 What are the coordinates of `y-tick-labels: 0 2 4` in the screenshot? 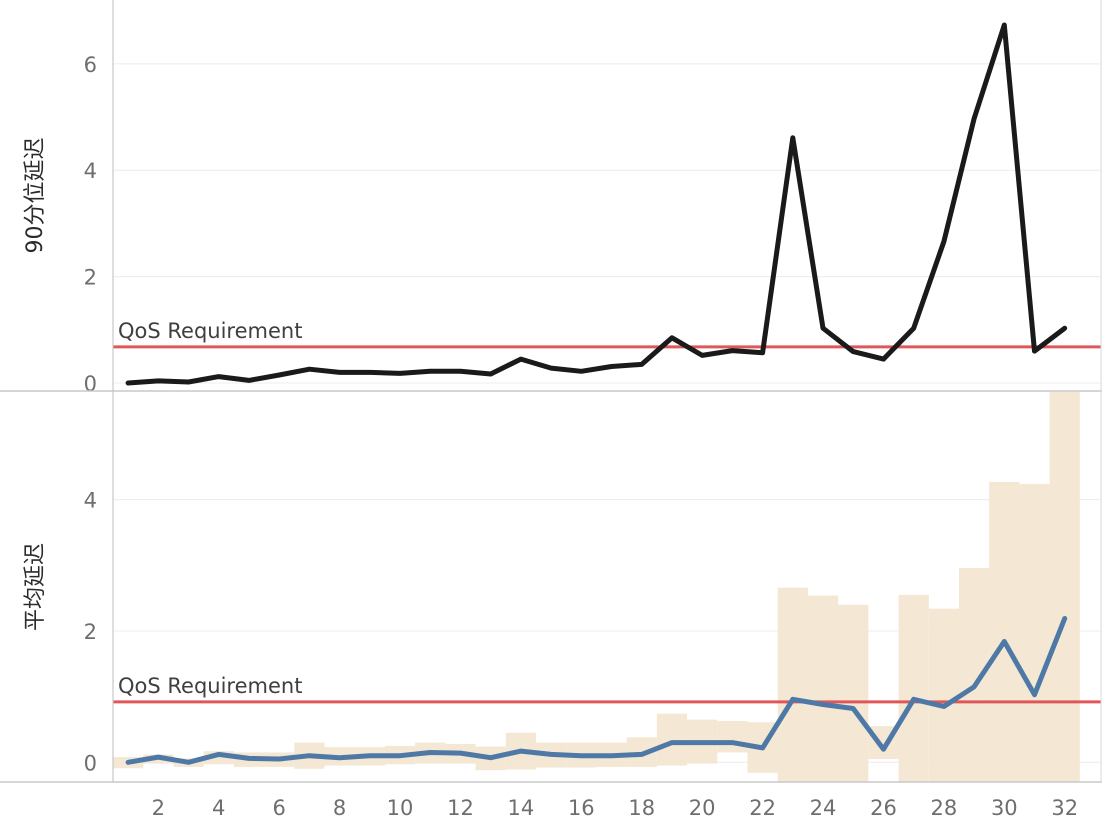 It's located at (90, 632).